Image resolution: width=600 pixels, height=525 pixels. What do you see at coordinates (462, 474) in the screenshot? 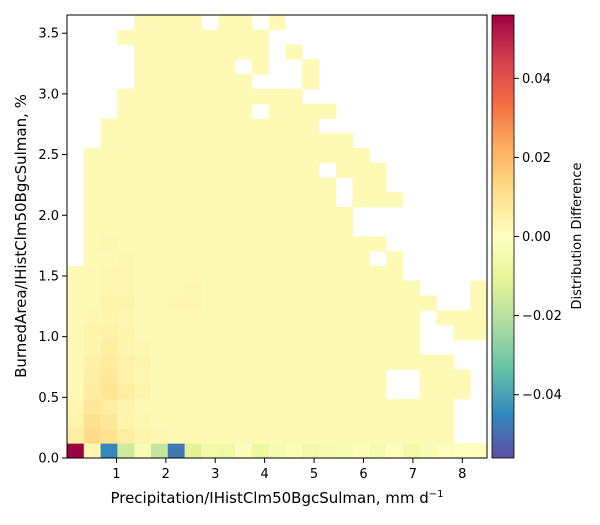
I see `x-tick-label: 8` at bounding box center [462, 474].